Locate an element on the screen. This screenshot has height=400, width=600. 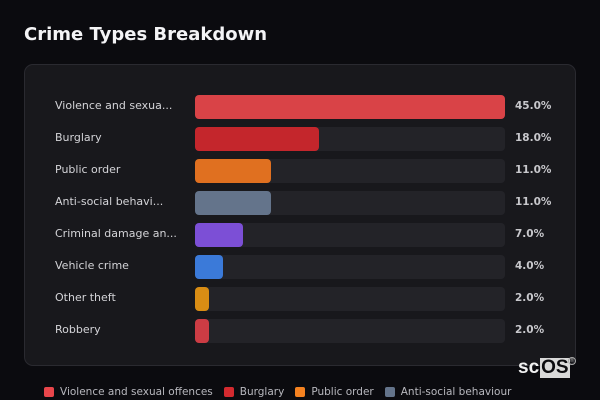
bar-row: Other theft 2.0% is located at coordinates (300, 299).